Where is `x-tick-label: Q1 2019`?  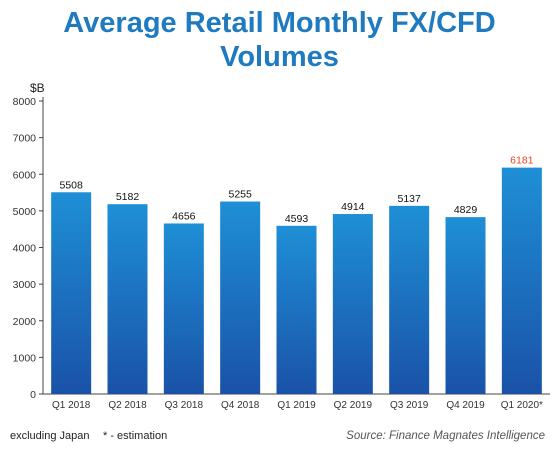
x-tick-label: Q1 2019 is located at coordinates (296, 405).